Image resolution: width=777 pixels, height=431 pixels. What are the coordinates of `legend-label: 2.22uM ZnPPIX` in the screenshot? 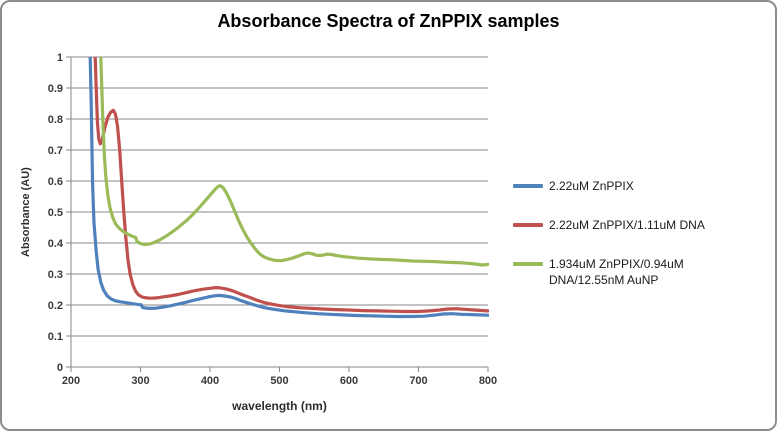 It's located at (591, 186).